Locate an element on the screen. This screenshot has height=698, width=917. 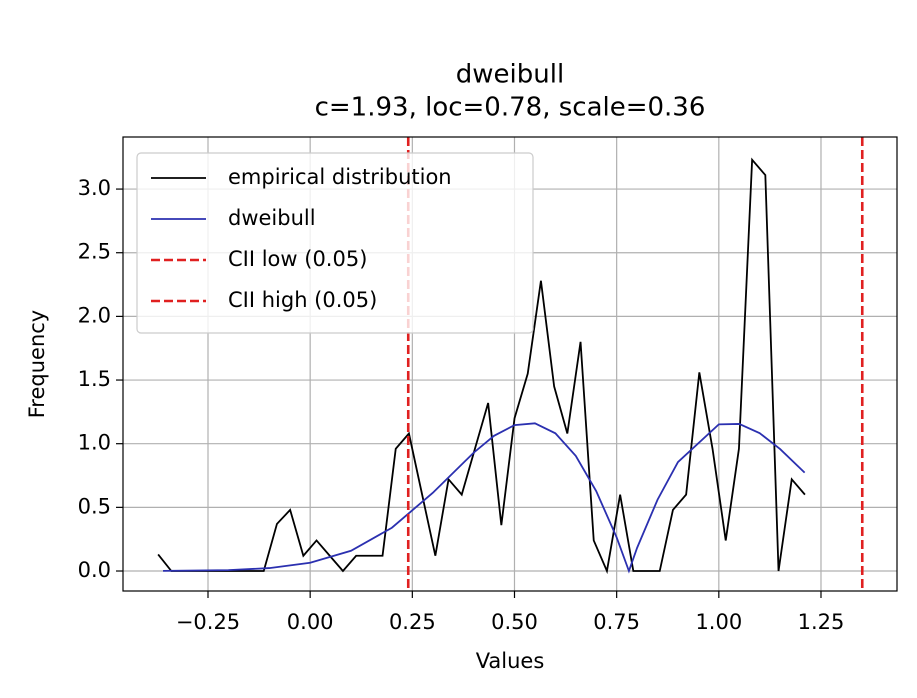
y-axis-label: Frequency is located at coordinates (37, 364).